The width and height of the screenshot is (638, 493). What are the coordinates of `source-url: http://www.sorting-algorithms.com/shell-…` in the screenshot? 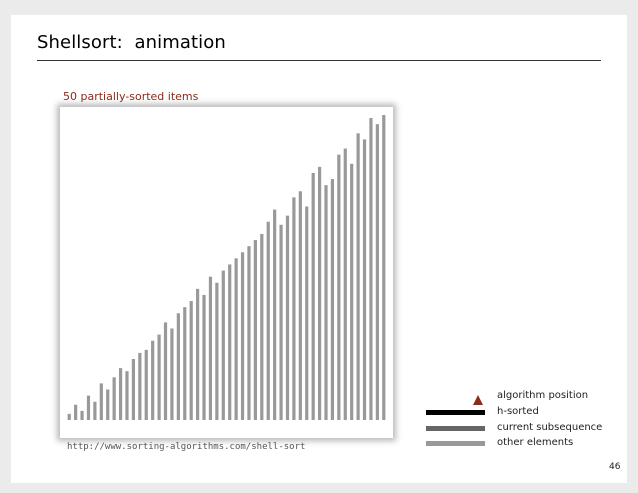 It's located at (186, 447).